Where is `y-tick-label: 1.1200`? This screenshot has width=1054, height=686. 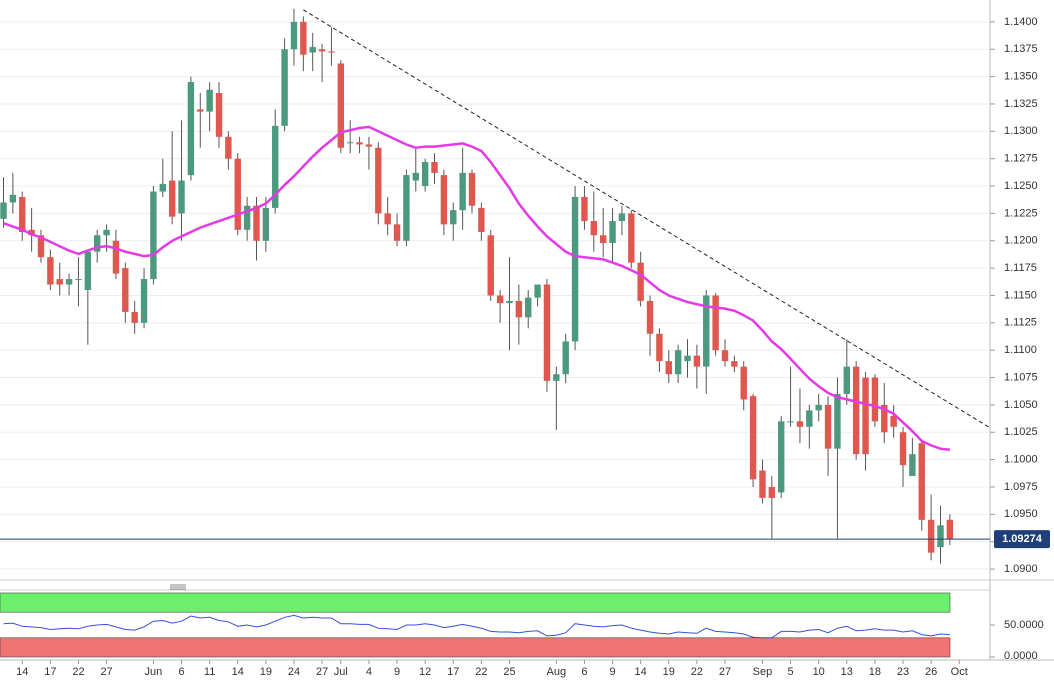 y-tick-label: 1.1200 is located at coordinates (1021, 241).